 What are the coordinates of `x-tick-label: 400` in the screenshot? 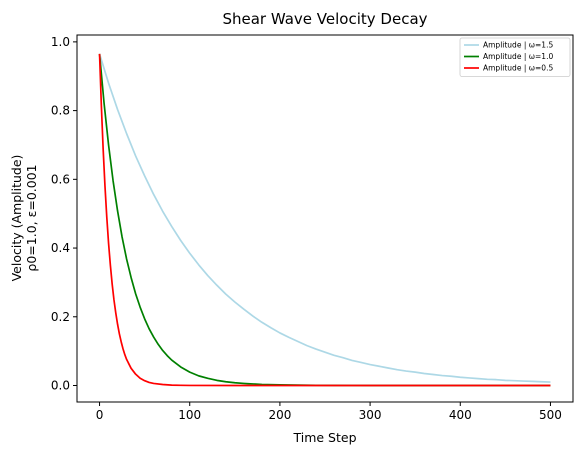 It's located at (460, 415).